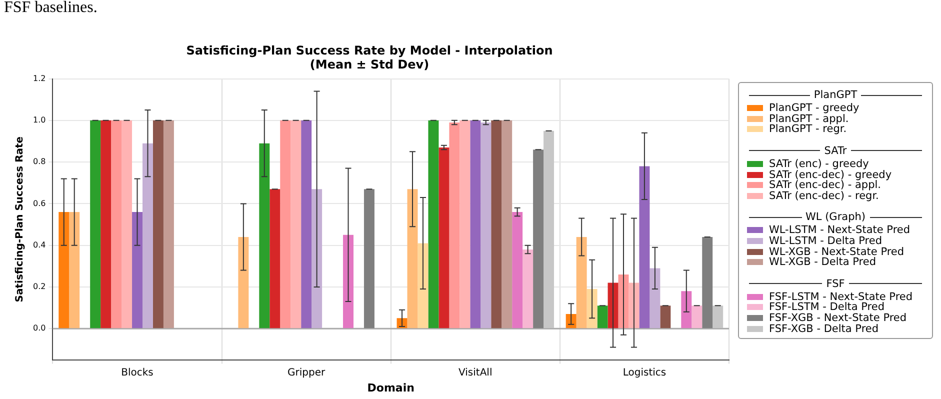 This screenshot has height=399, width=941. What do you see at coordinates (39, 78) in the screenshot?
I see `y-tick-label: 1.2` at bounding box center [39, 78].